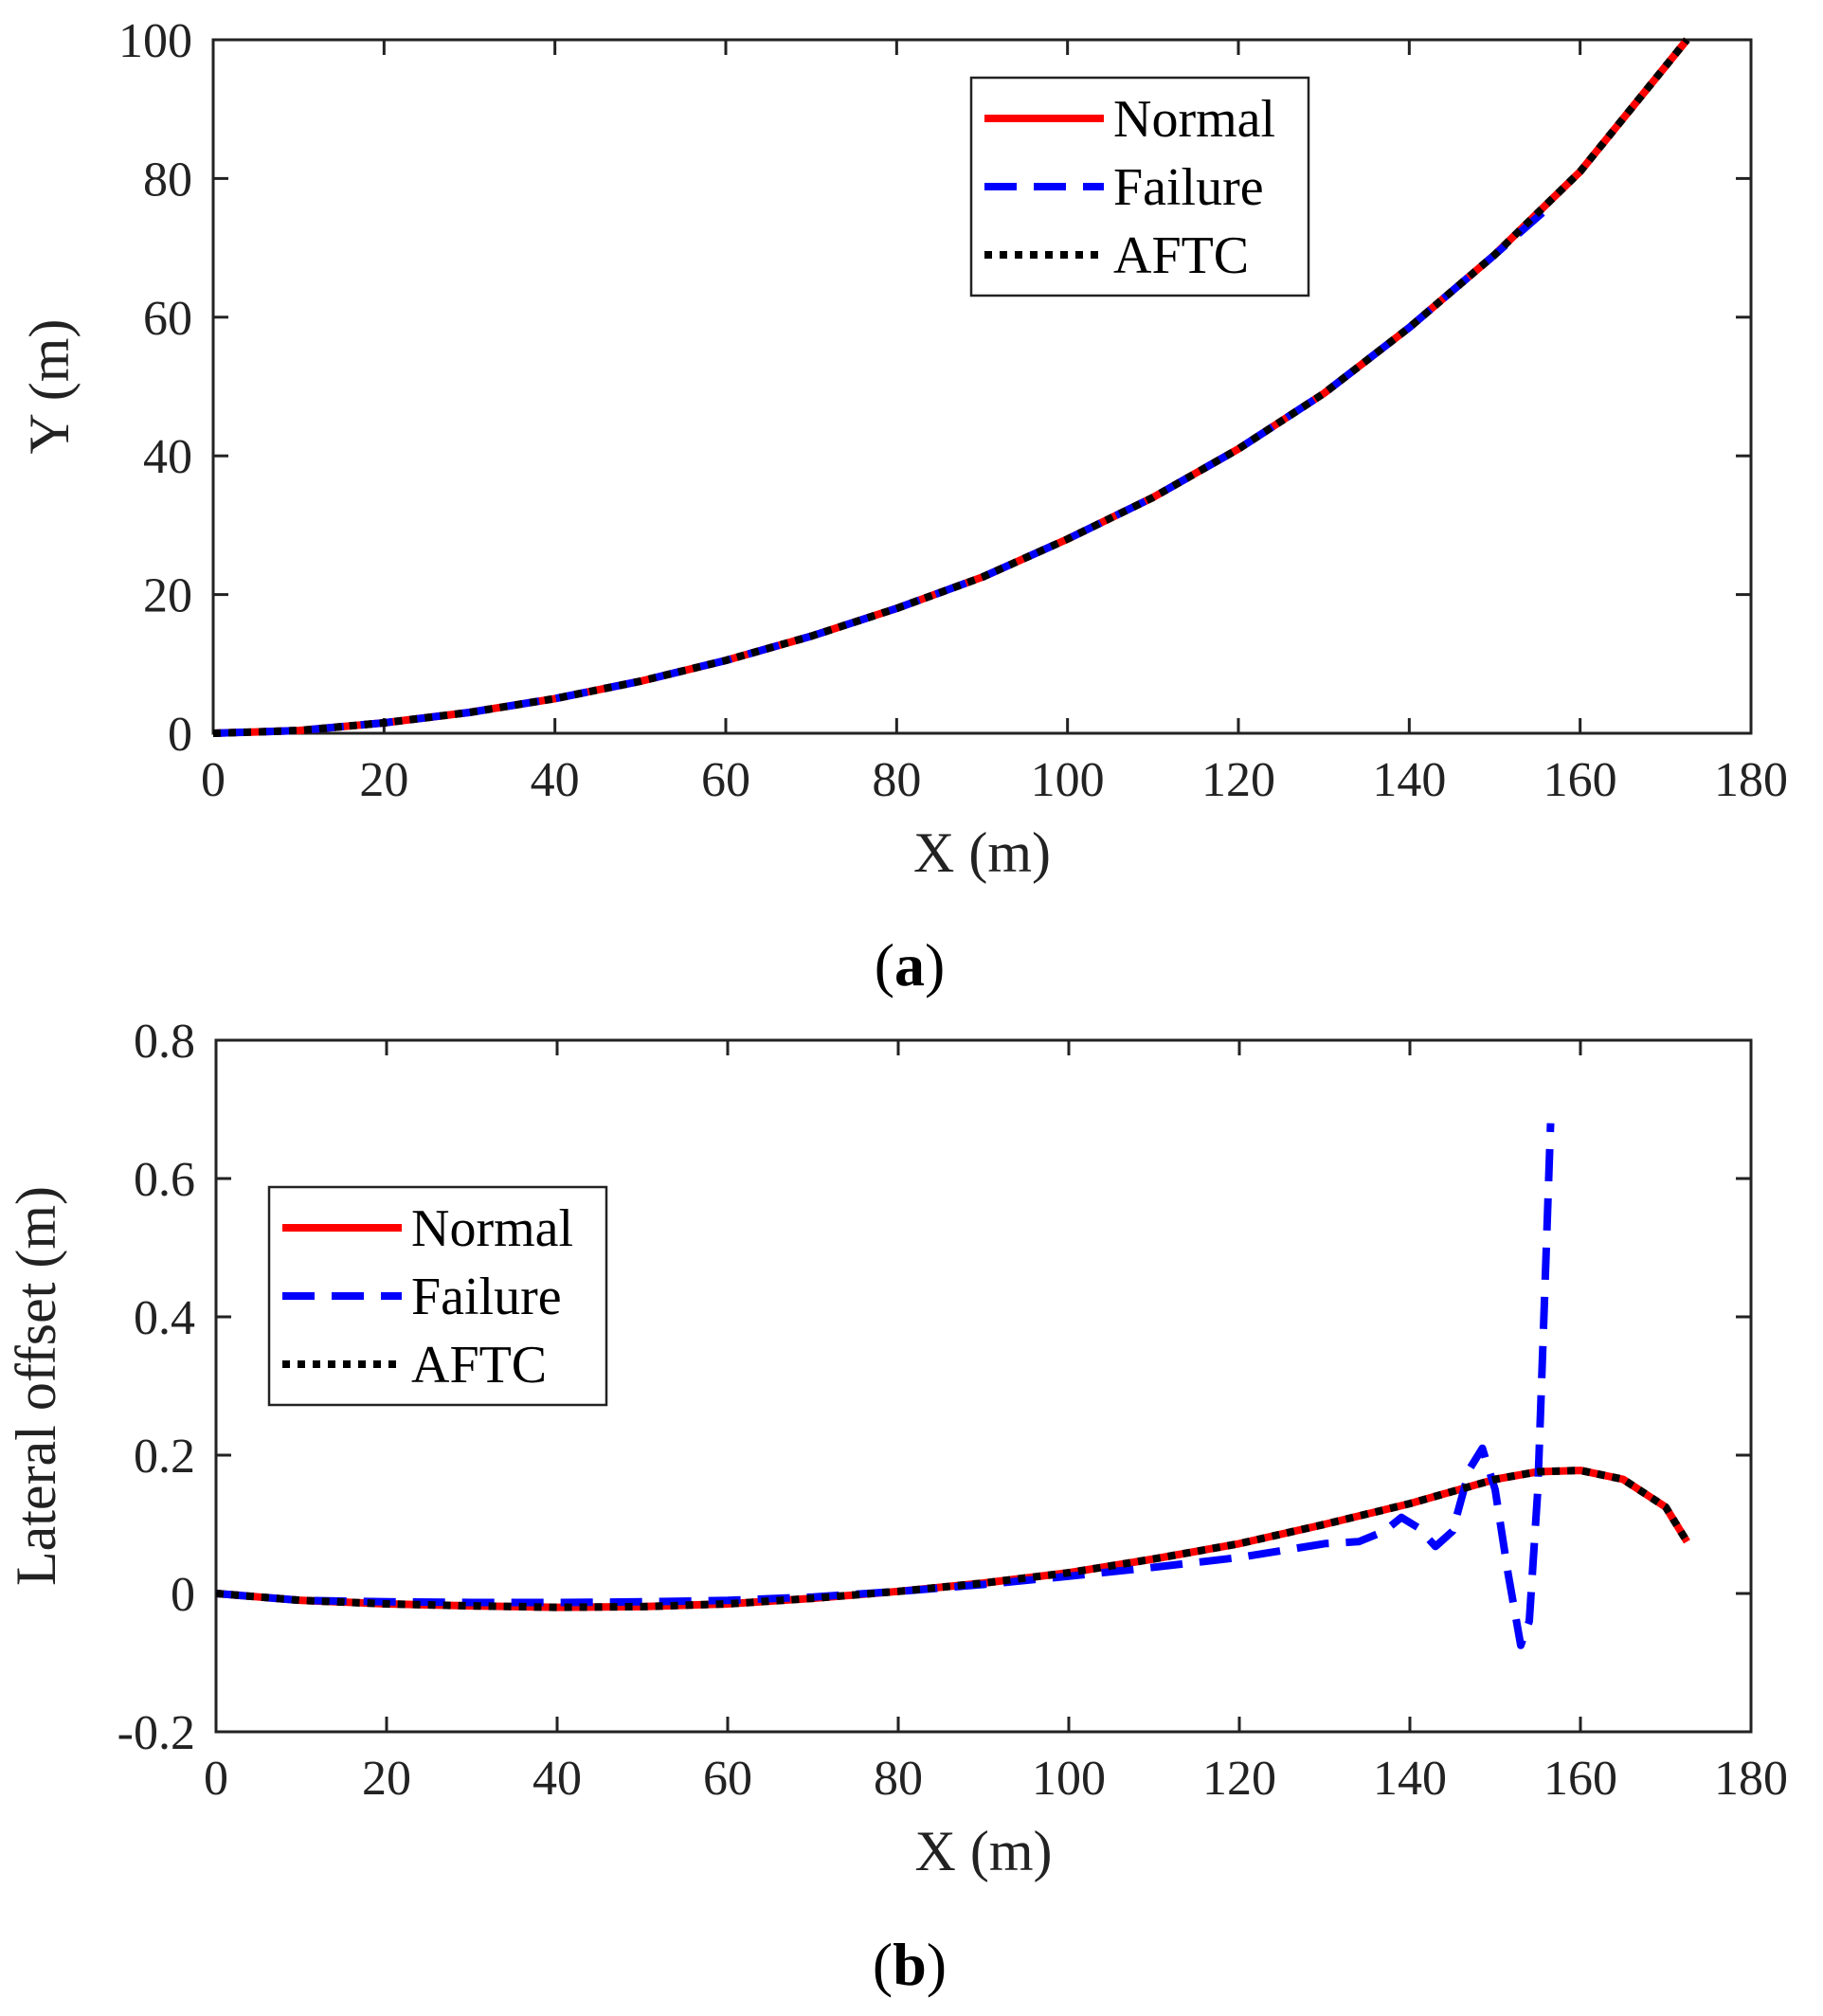 The image size is (1823, 2016). I want to click on caption-b: (b), so click(910, 1965).